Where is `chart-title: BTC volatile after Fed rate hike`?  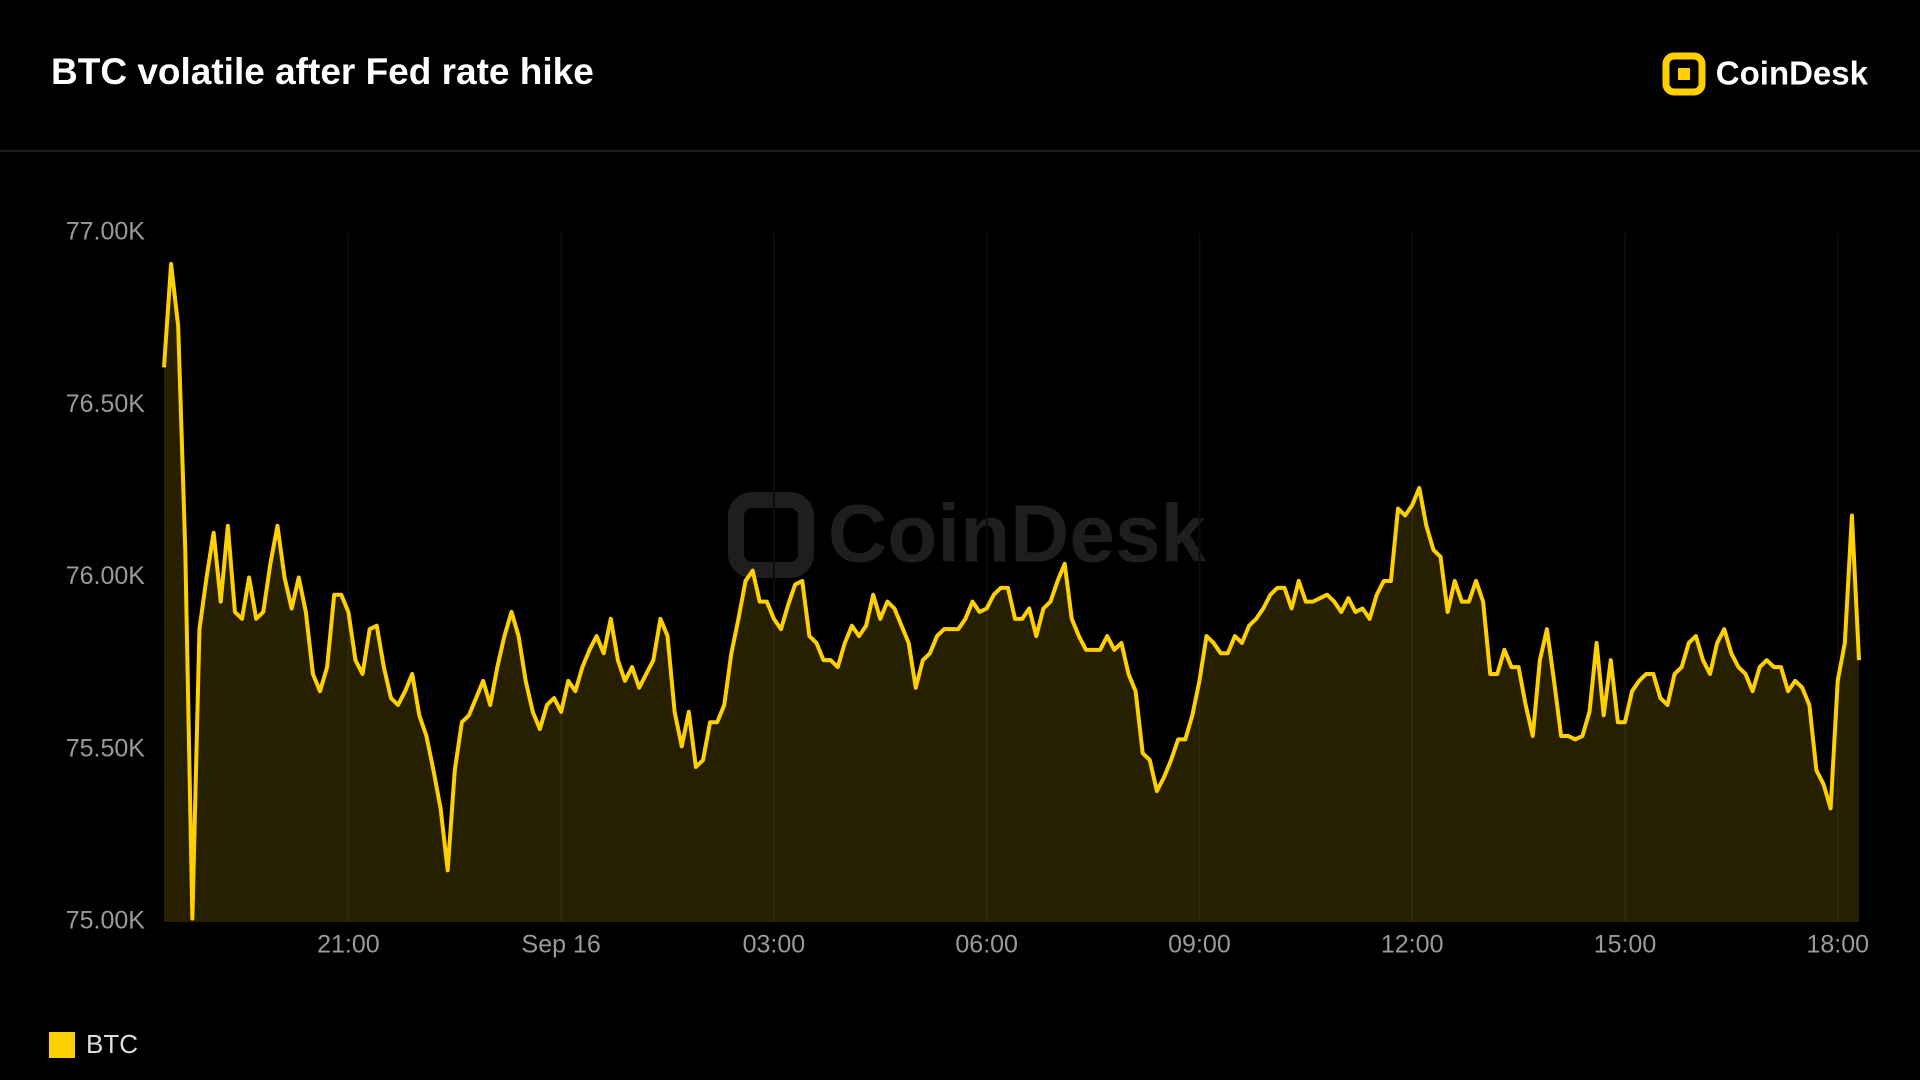
chart-title: BTC volatile after Fed rate hike is located at coordinates (322, 71).